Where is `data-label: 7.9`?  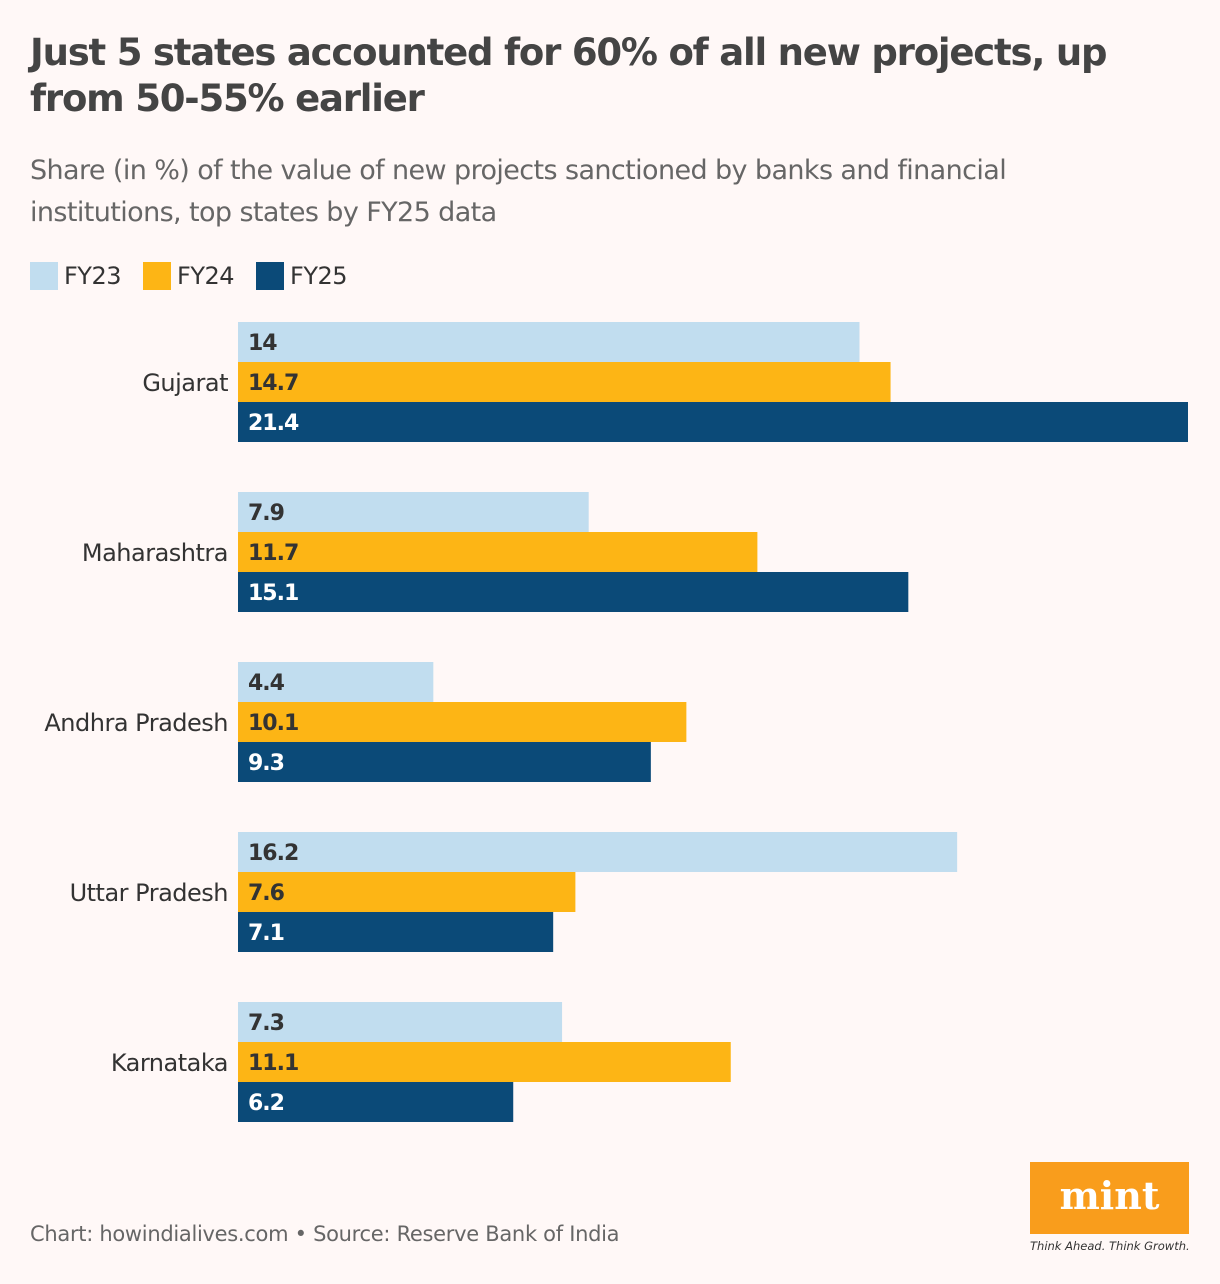 data-label: 7.9 is located at coordinates (266, 513).